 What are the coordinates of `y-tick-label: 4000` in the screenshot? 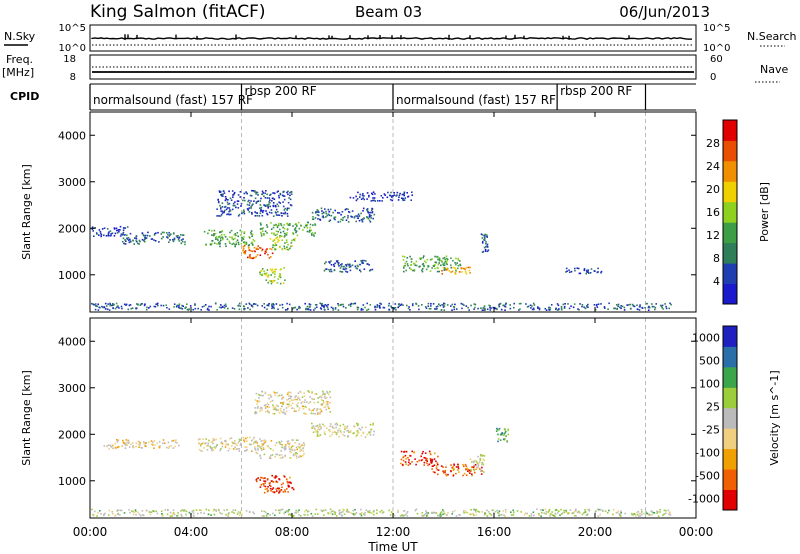 It's located at (72, 135).